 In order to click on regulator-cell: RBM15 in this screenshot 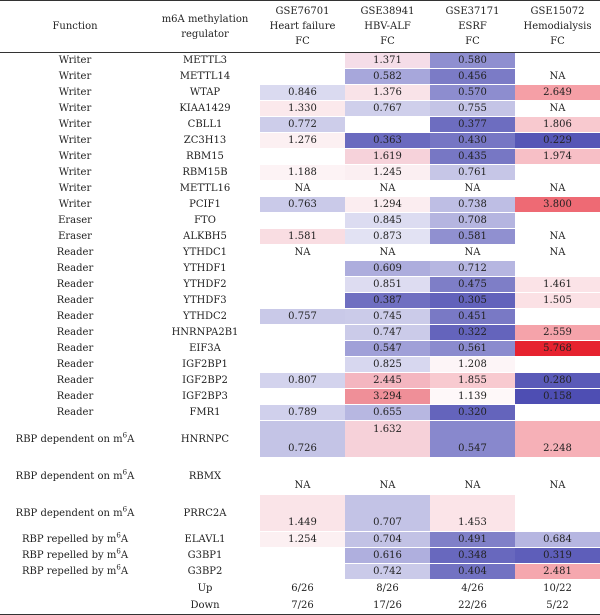, I will do `click(205, 156)`.